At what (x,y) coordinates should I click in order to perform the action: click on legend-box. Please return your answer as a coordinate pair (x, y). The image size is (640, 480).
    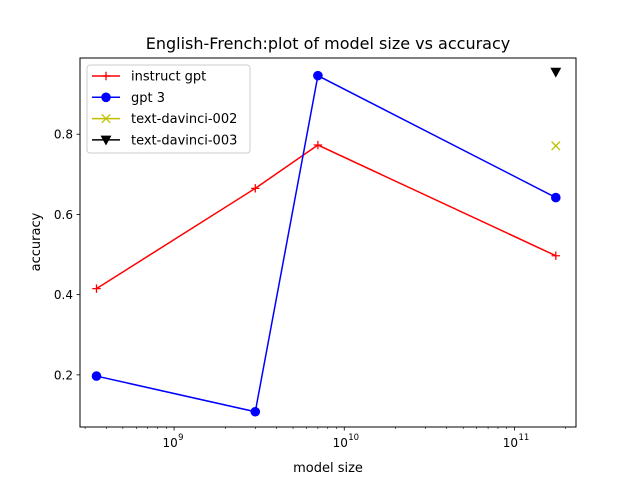
    Looking at the image, I should click on (168, 109).